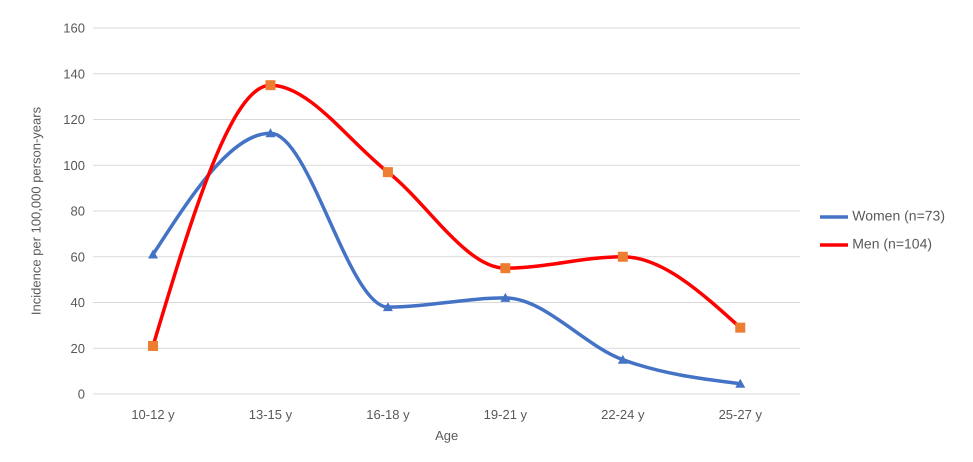  Describe the element at coordinates (446, 435) in the screenshot. I see `x-axis-title: Age` at that location.